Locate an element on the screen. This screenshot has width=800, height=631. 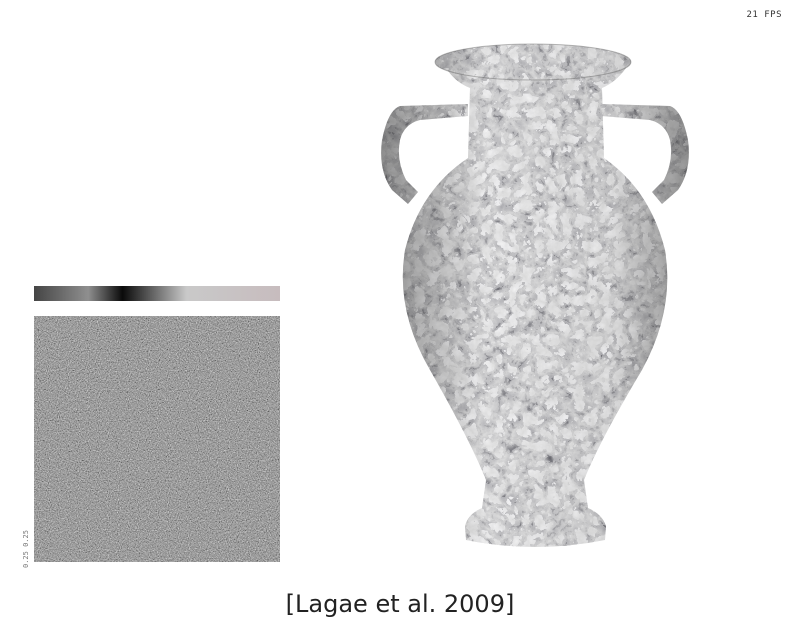
colormap-bar is located at coordinates (157, 293).